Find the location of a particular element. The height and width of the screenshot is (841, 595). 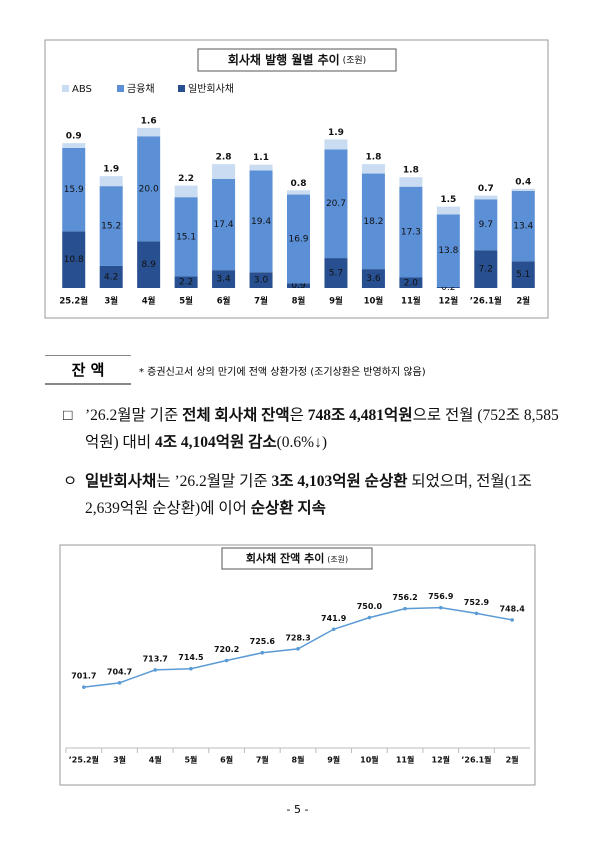

text-run: 으로 전월 (752조 8,585억원) 대비 is located at coordinates (322, 429).